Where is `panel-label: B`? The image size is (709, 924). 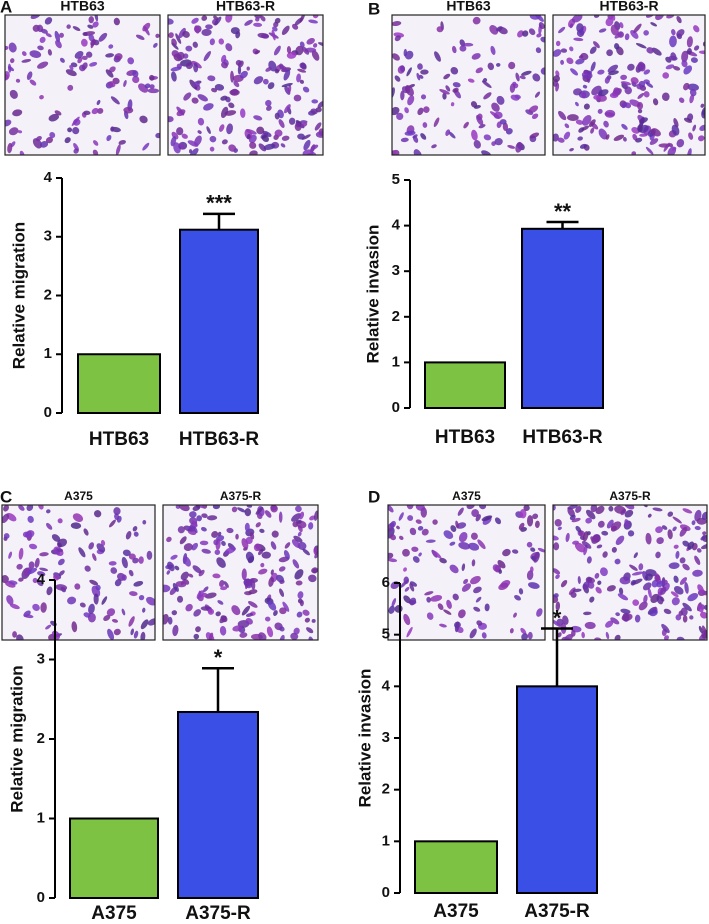 panel-label: B is located at coordinates (374, 9).